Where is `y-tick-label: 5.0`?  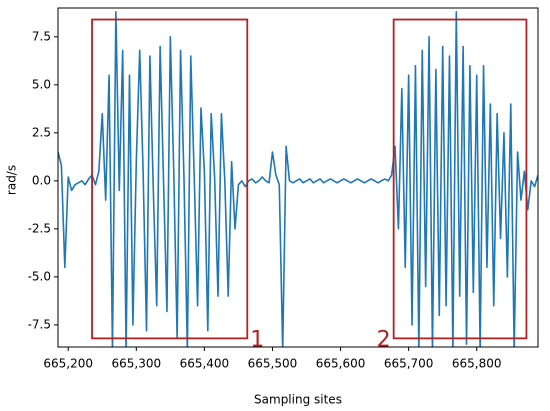 y-tick-label: 5.0 is located at coordinates (41, 84).